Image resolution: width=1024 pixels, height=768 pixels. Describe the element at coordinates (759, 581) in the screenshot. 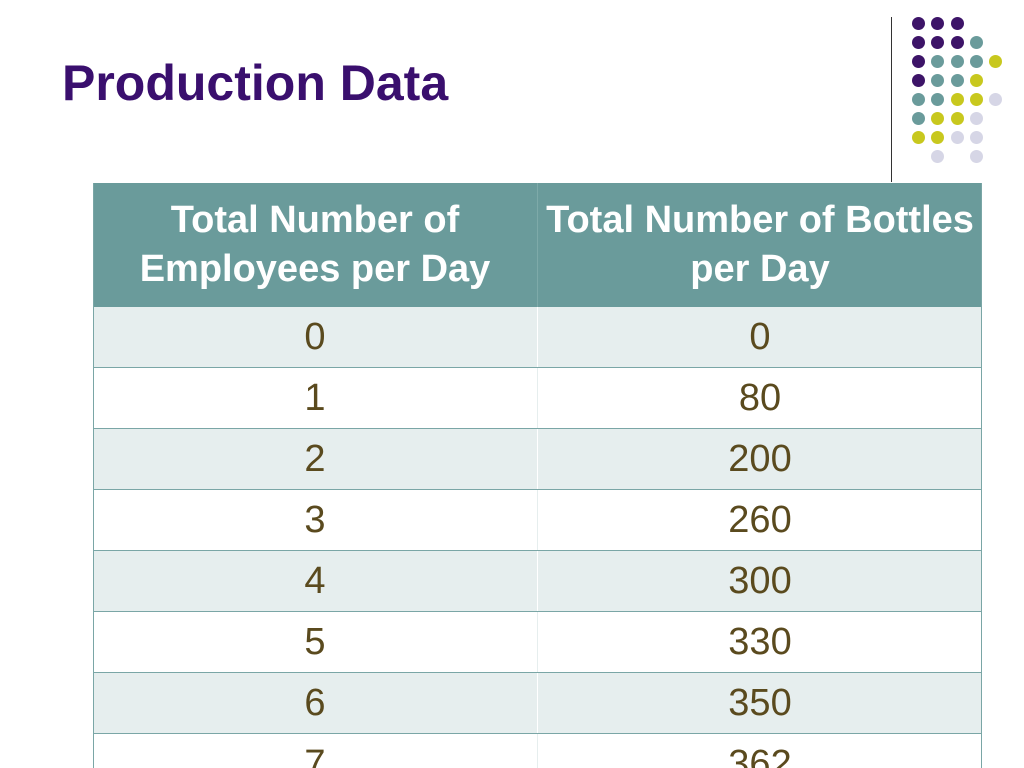

I see `cell-bottles: 300` at that location.